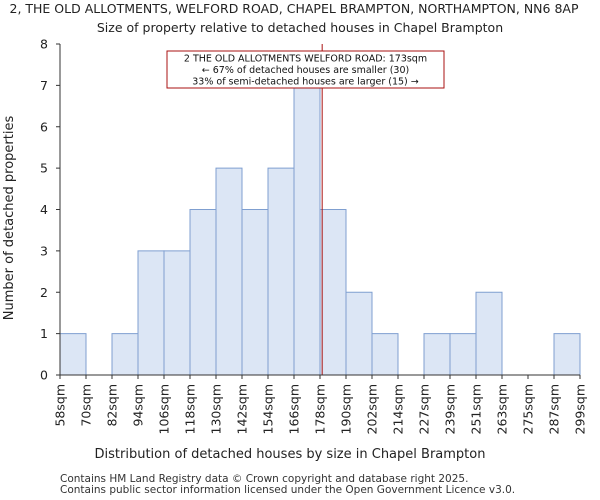 The image size is (600, 500). Describe the element at coordinates (112, 405) in the screenshot. I see `x-tick-label: 82sqm` at that location.